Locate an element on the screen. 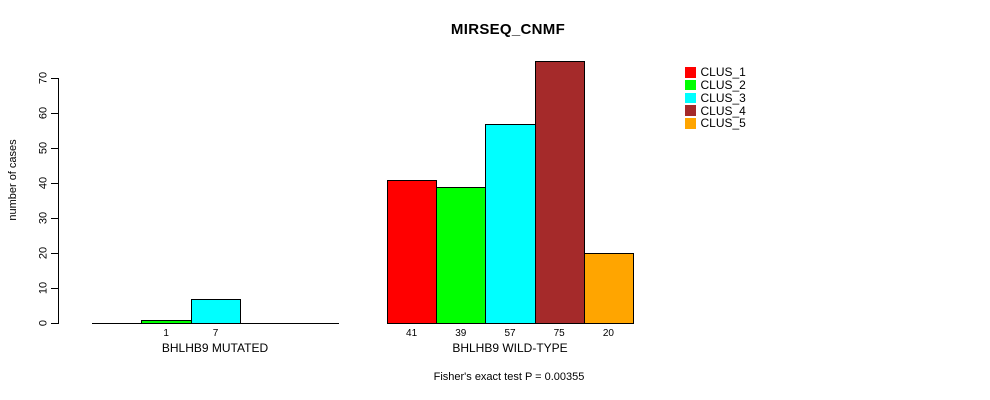 This screenshot has height=400, width=990. legend-label: CLUS_1 is located at coordinates (723, 72).